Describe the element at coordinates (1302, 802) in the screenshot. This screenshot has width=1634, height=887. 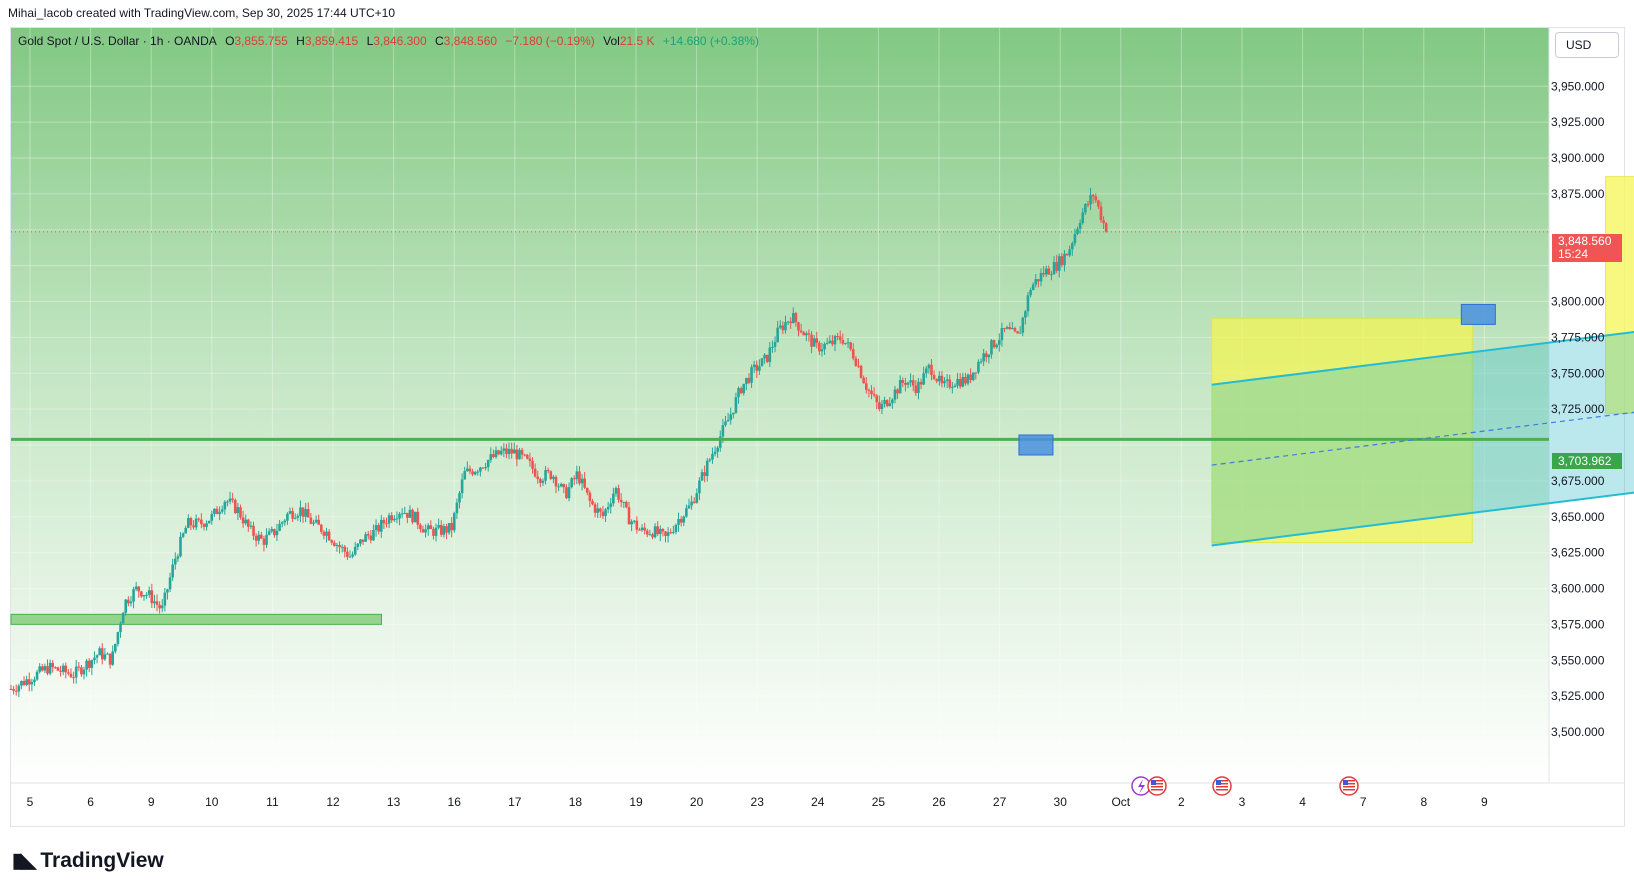
I see `x-tick-label: 4` at that location.